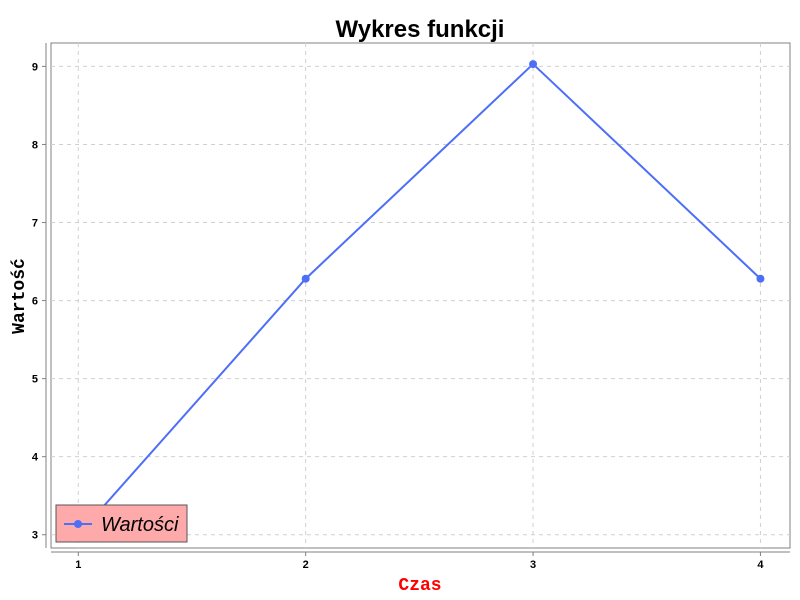  What do you see at coordinates (20, 296) in the screenshot?
I see `y-axis-label: Wartość` at bounding box center [20, 296].